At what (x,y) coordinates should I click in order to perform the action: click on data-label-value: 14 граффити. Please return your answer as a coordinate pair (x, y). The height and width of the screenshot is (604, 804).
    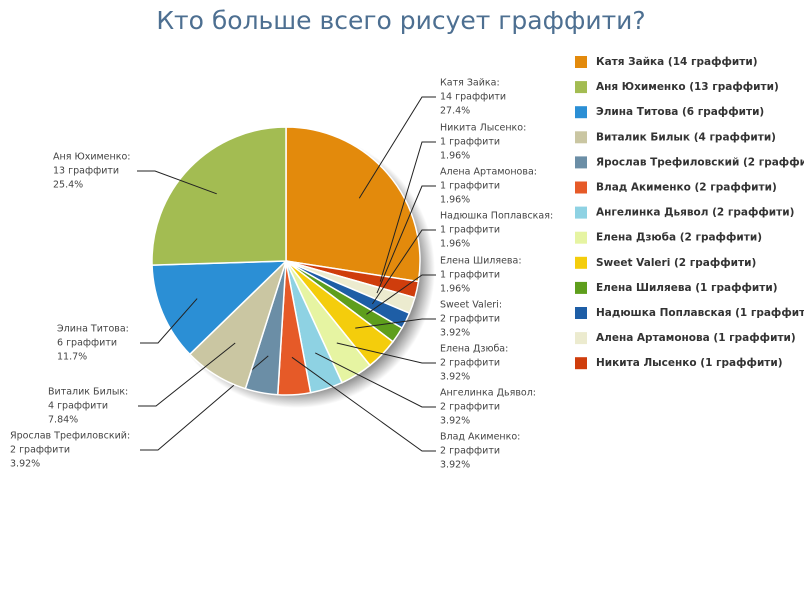
    Looking at the image, I should click on (473, 97).